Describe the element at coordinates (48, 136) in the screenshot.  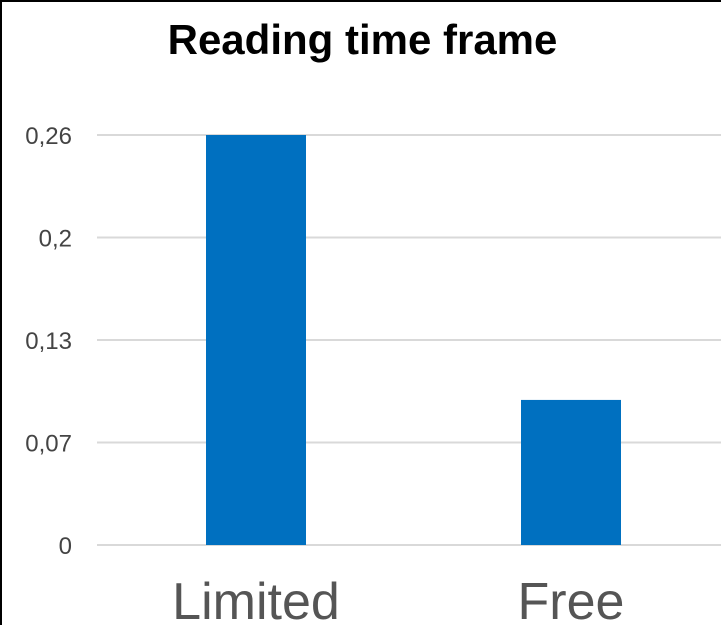
I see `y-tick-label: 0,26` at that location.